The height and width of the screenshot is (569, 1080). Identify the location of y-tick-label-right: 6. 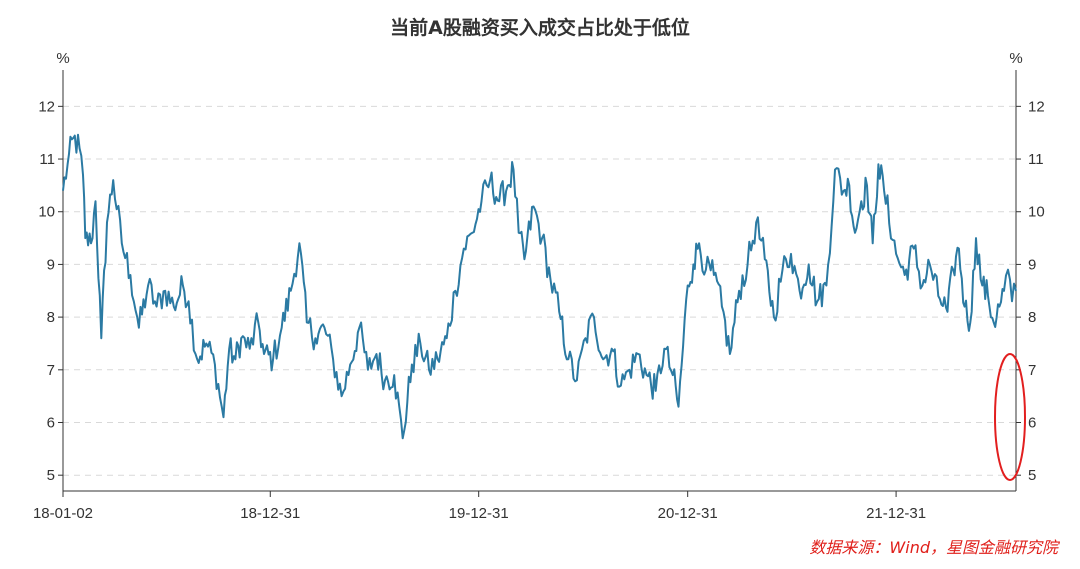
(1032, 423).